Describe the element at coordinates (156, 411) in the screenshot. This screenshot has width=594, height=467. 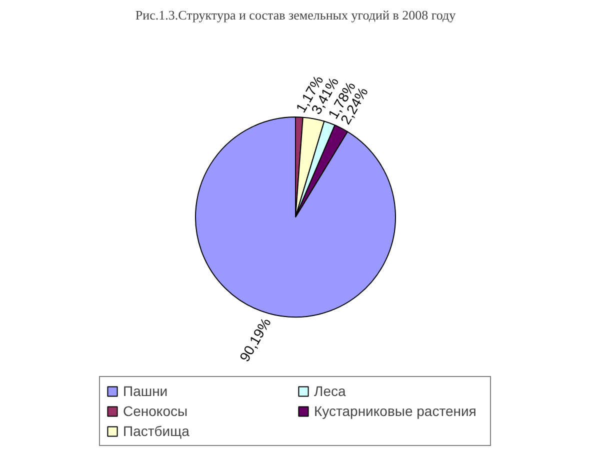
I see `legend-label: Сенокосы` at that location.